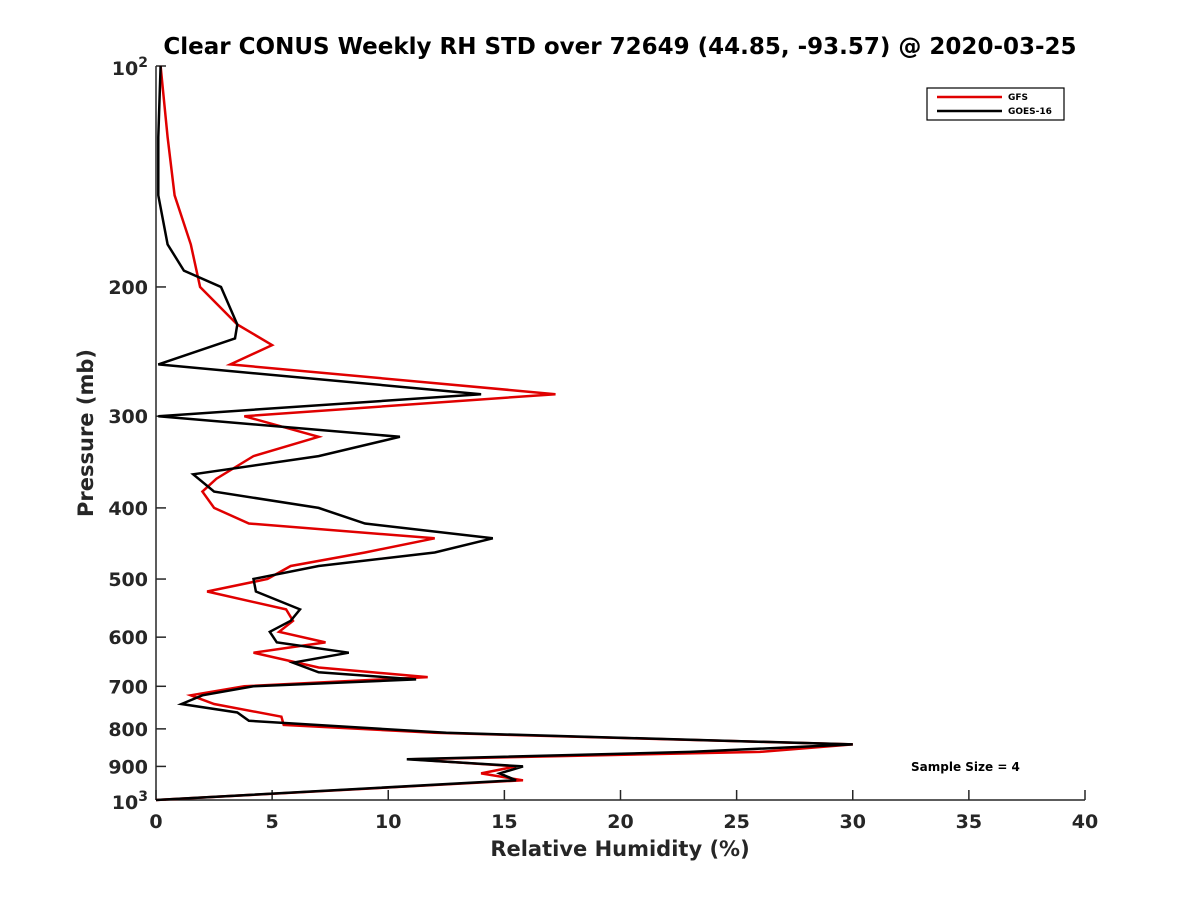 The width and height of the screenshot is (1200, 900). I want to click on legend-box, so click(995, 104).